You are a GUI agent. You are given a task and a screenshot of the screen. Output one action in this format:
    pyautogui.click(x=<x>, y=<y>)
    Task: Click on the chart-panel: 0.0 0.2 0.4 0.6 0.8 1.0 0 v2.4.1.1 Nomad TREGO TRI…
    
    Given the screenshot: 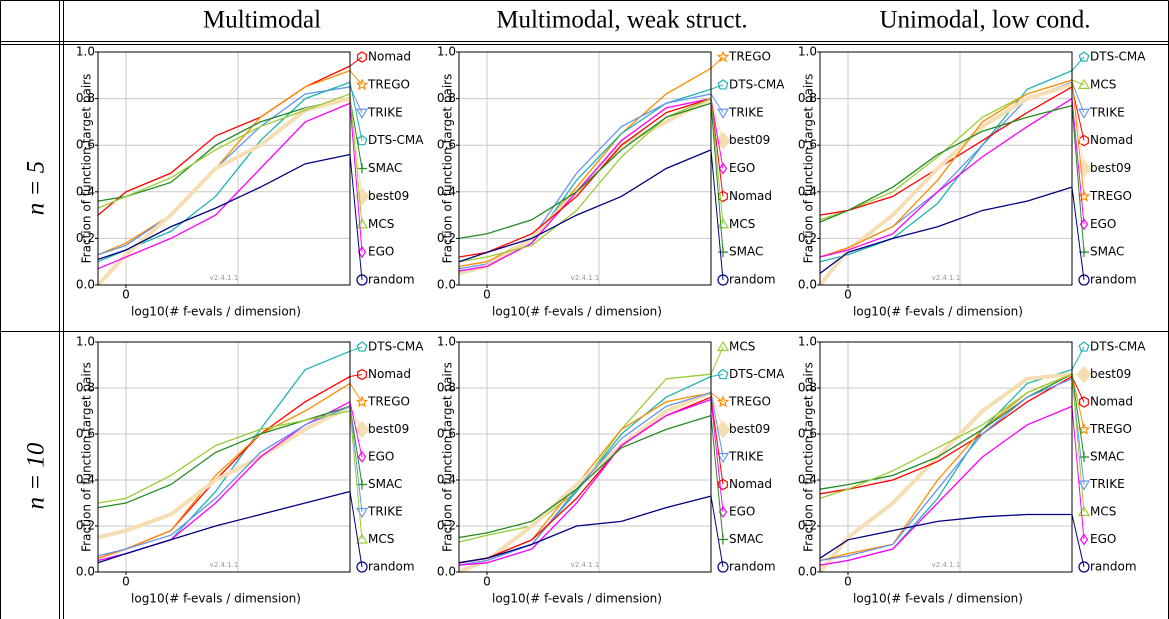 What is the action you would take?
    pyautogui.click(x=250, y=182)
    